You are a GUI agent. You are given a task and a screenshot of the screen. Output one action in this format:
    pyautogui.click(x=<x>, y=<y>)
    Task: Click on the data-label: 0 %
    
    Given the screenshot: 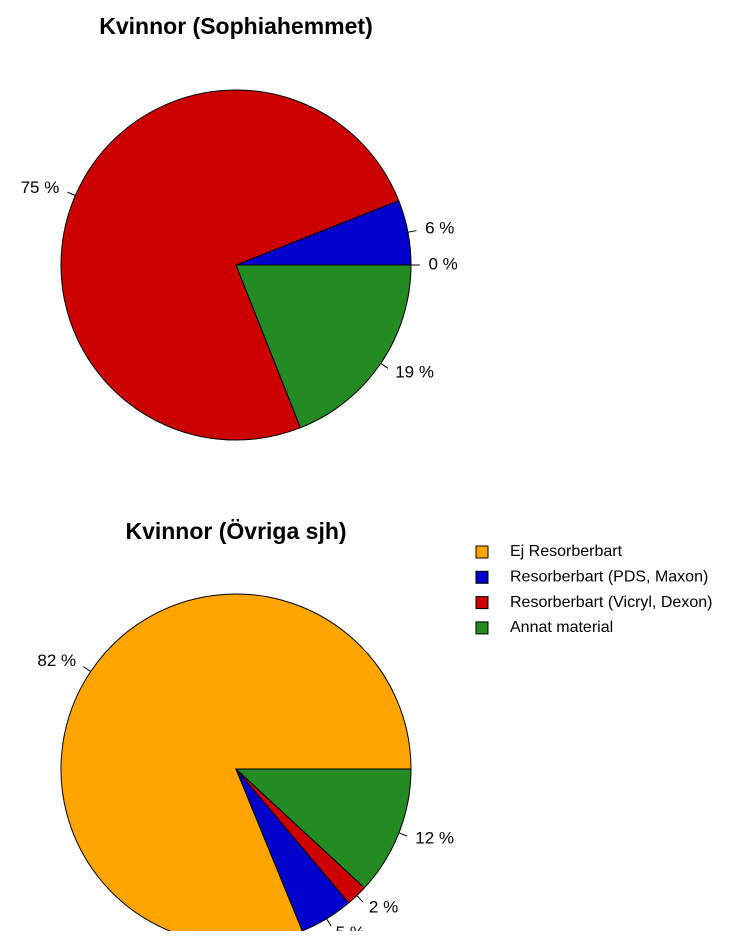 What is the action you would take?
    pyautogui.click(x=443, y=263)
    